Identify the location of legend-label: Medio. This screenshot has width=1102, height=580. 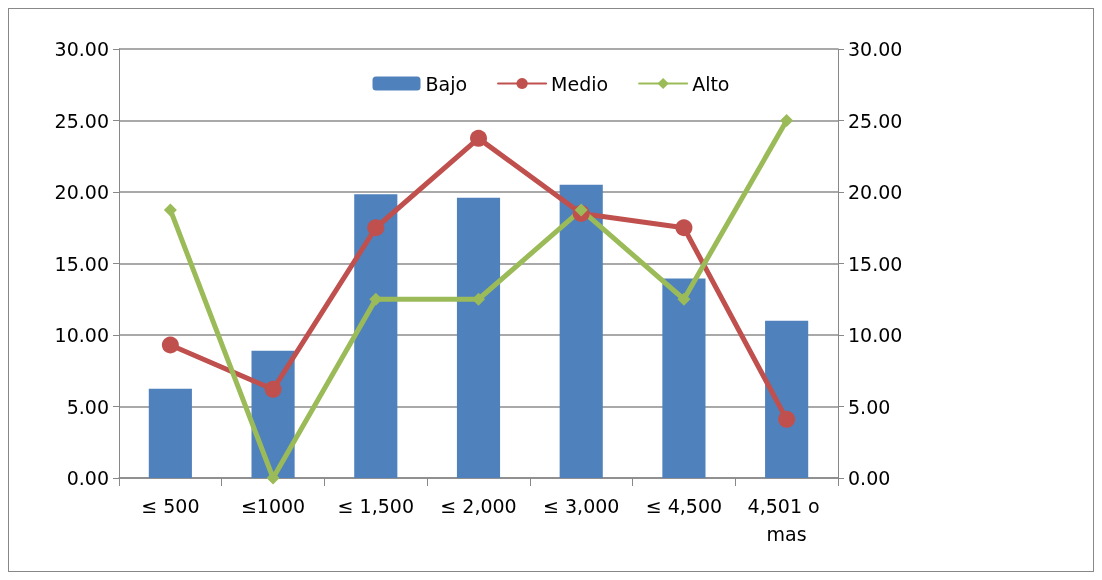
(580, 83).